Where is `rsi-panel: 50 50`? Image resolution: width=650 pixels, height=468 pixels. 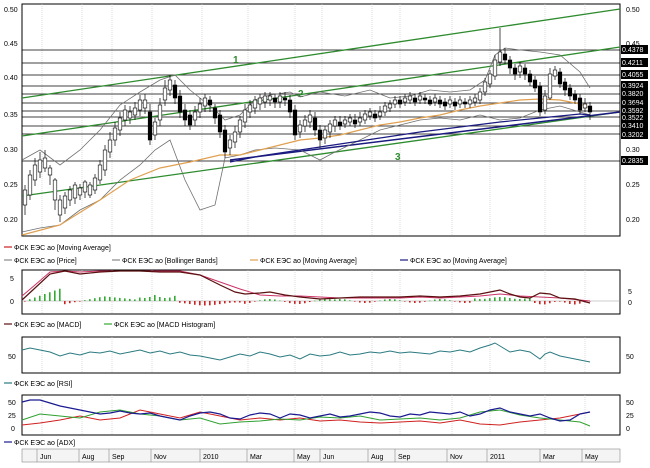 rsi-panel: 50 50 is located at coordinates (321, 355).